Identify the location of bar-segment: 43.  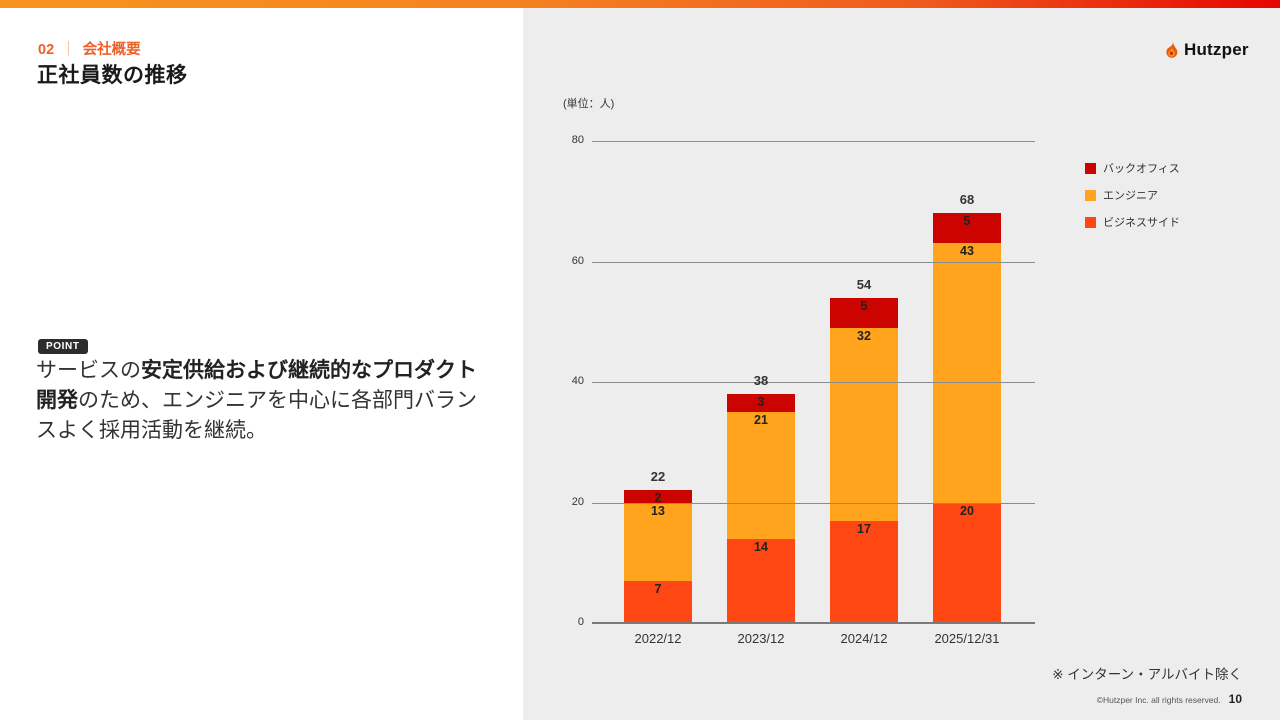
(967, 373).